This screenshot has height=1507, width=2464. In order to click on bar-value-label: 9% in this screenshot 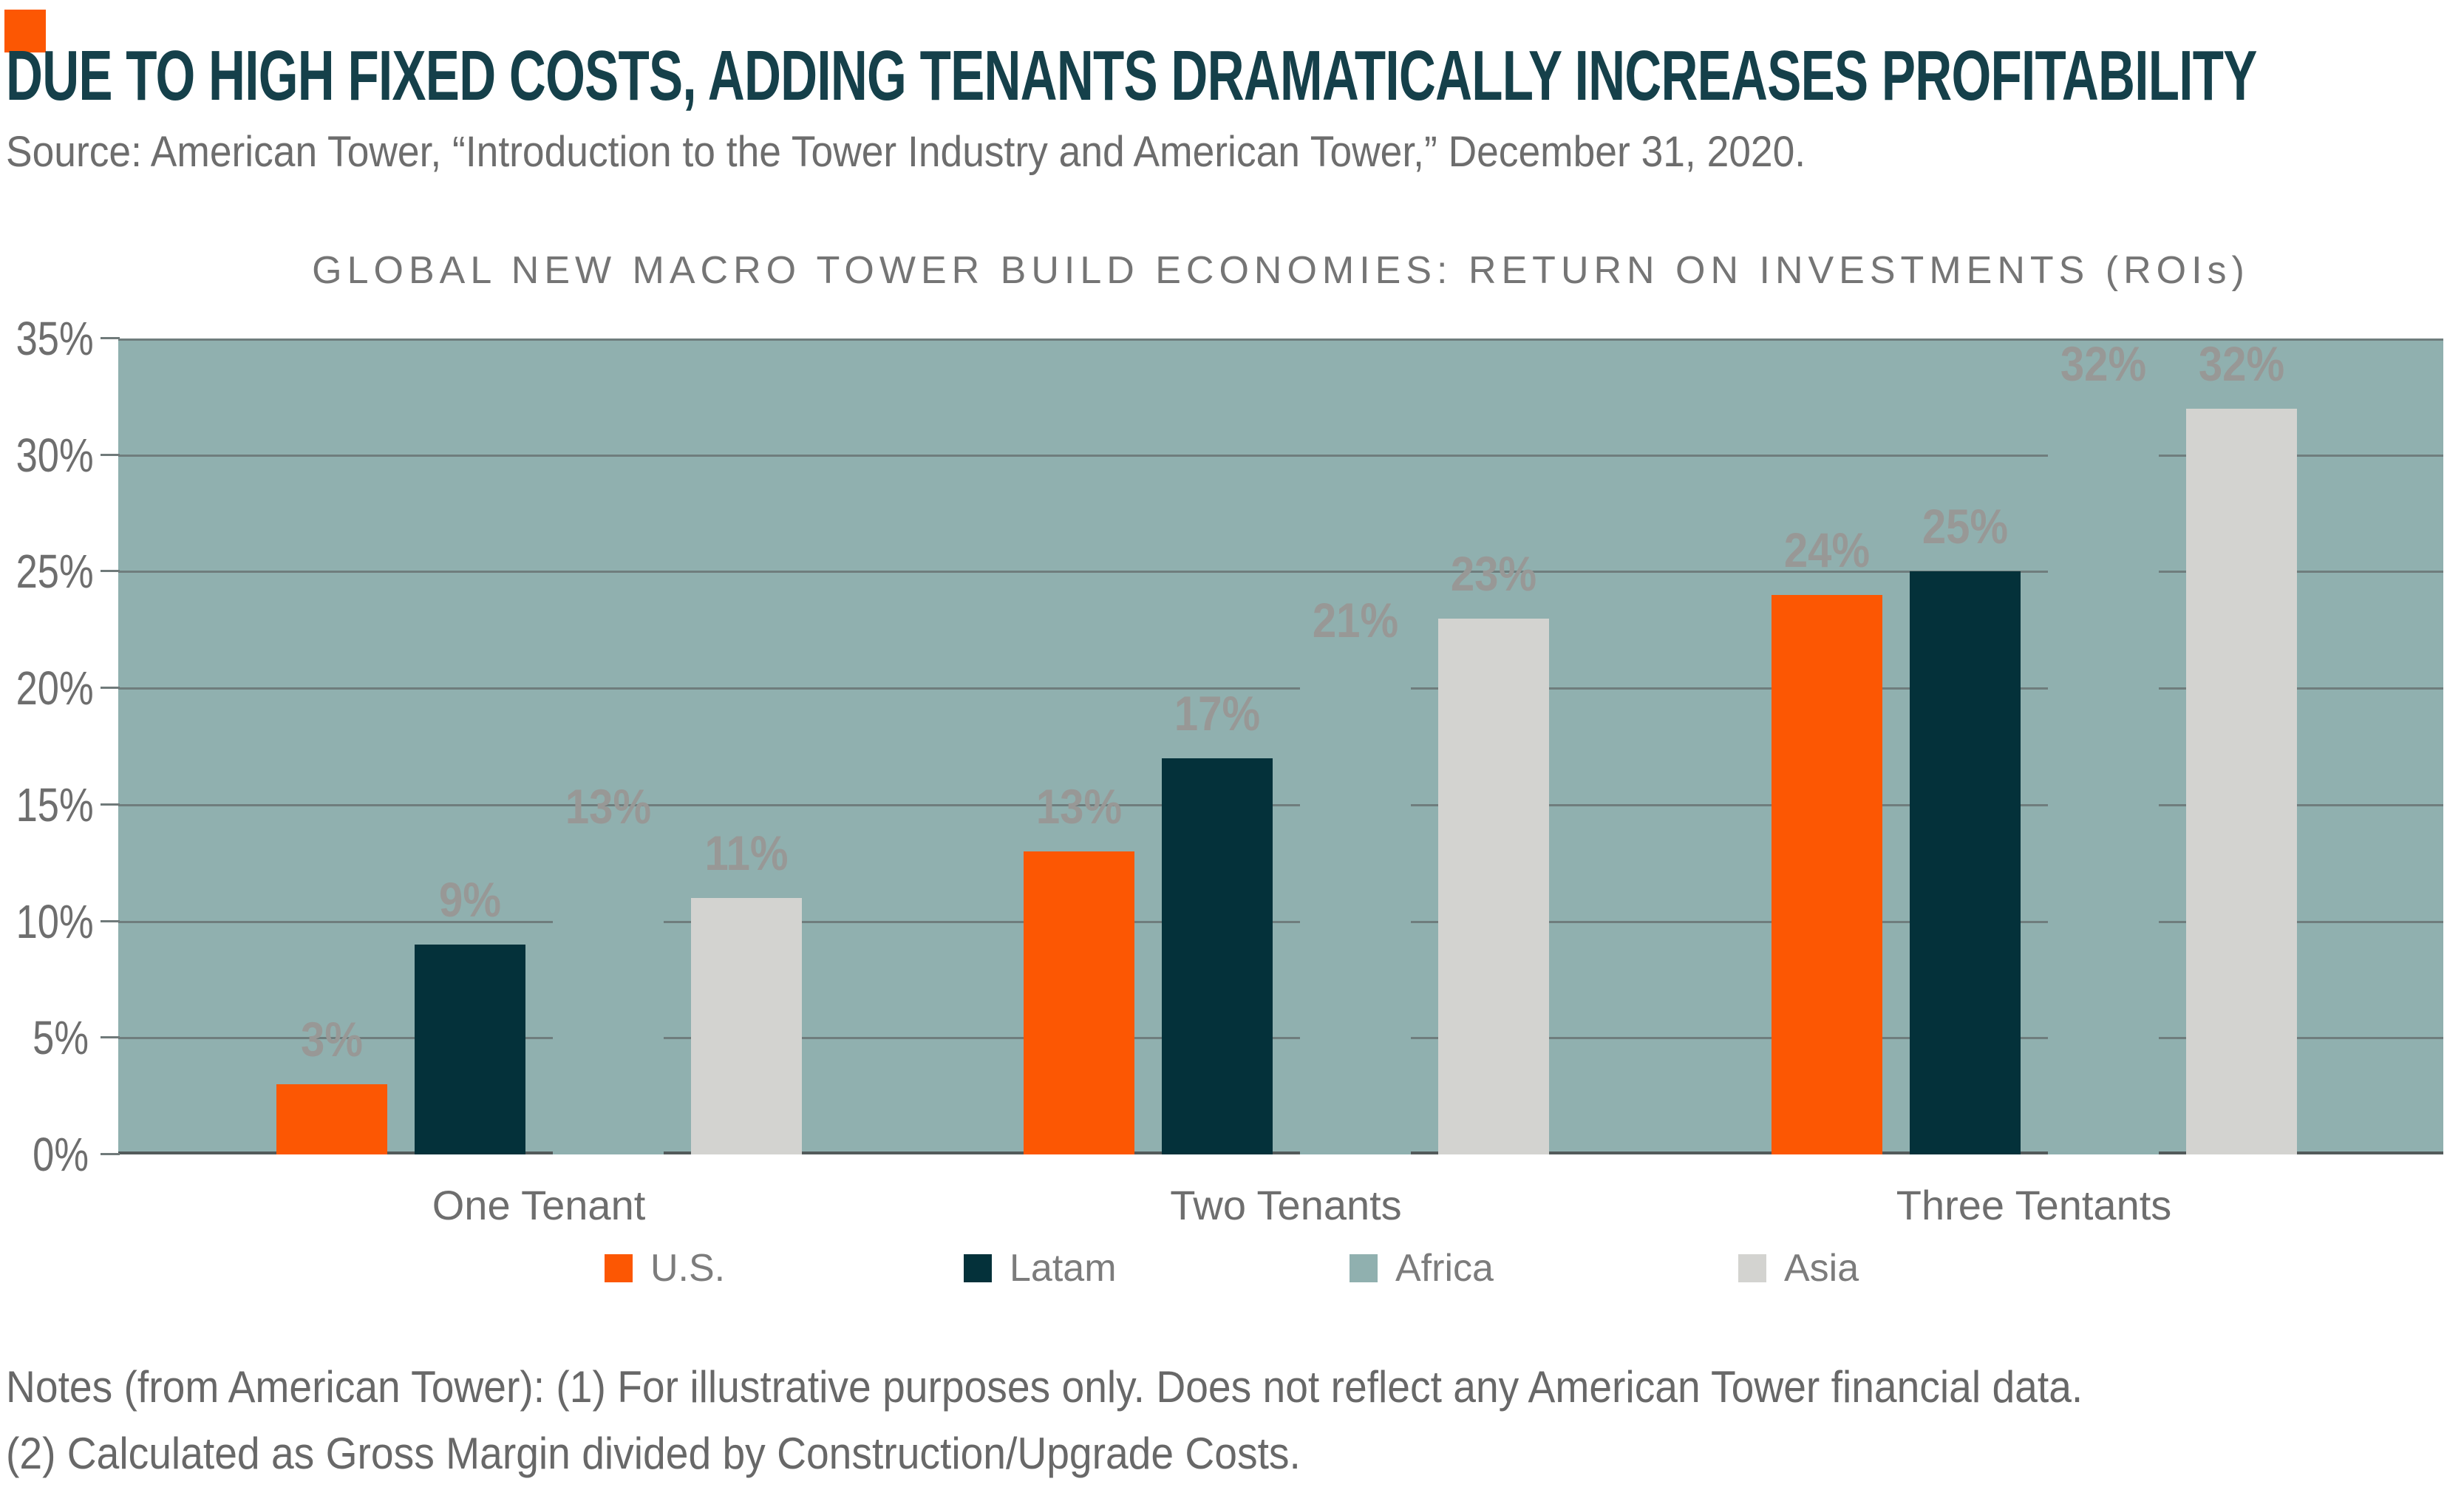, I will do `click(470, 899)`.